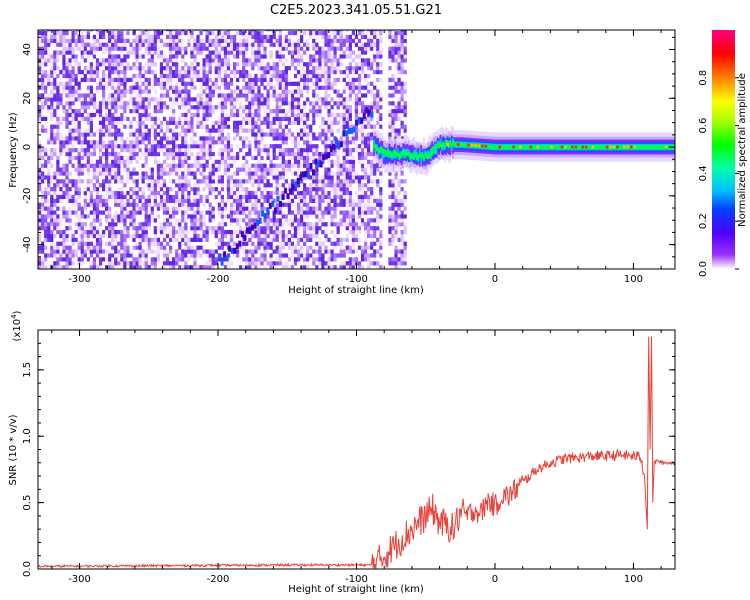 The height and width of the screenshot is (600, 750). I want to click on colorbar-tick-label: 0.8, so click(703, 78).